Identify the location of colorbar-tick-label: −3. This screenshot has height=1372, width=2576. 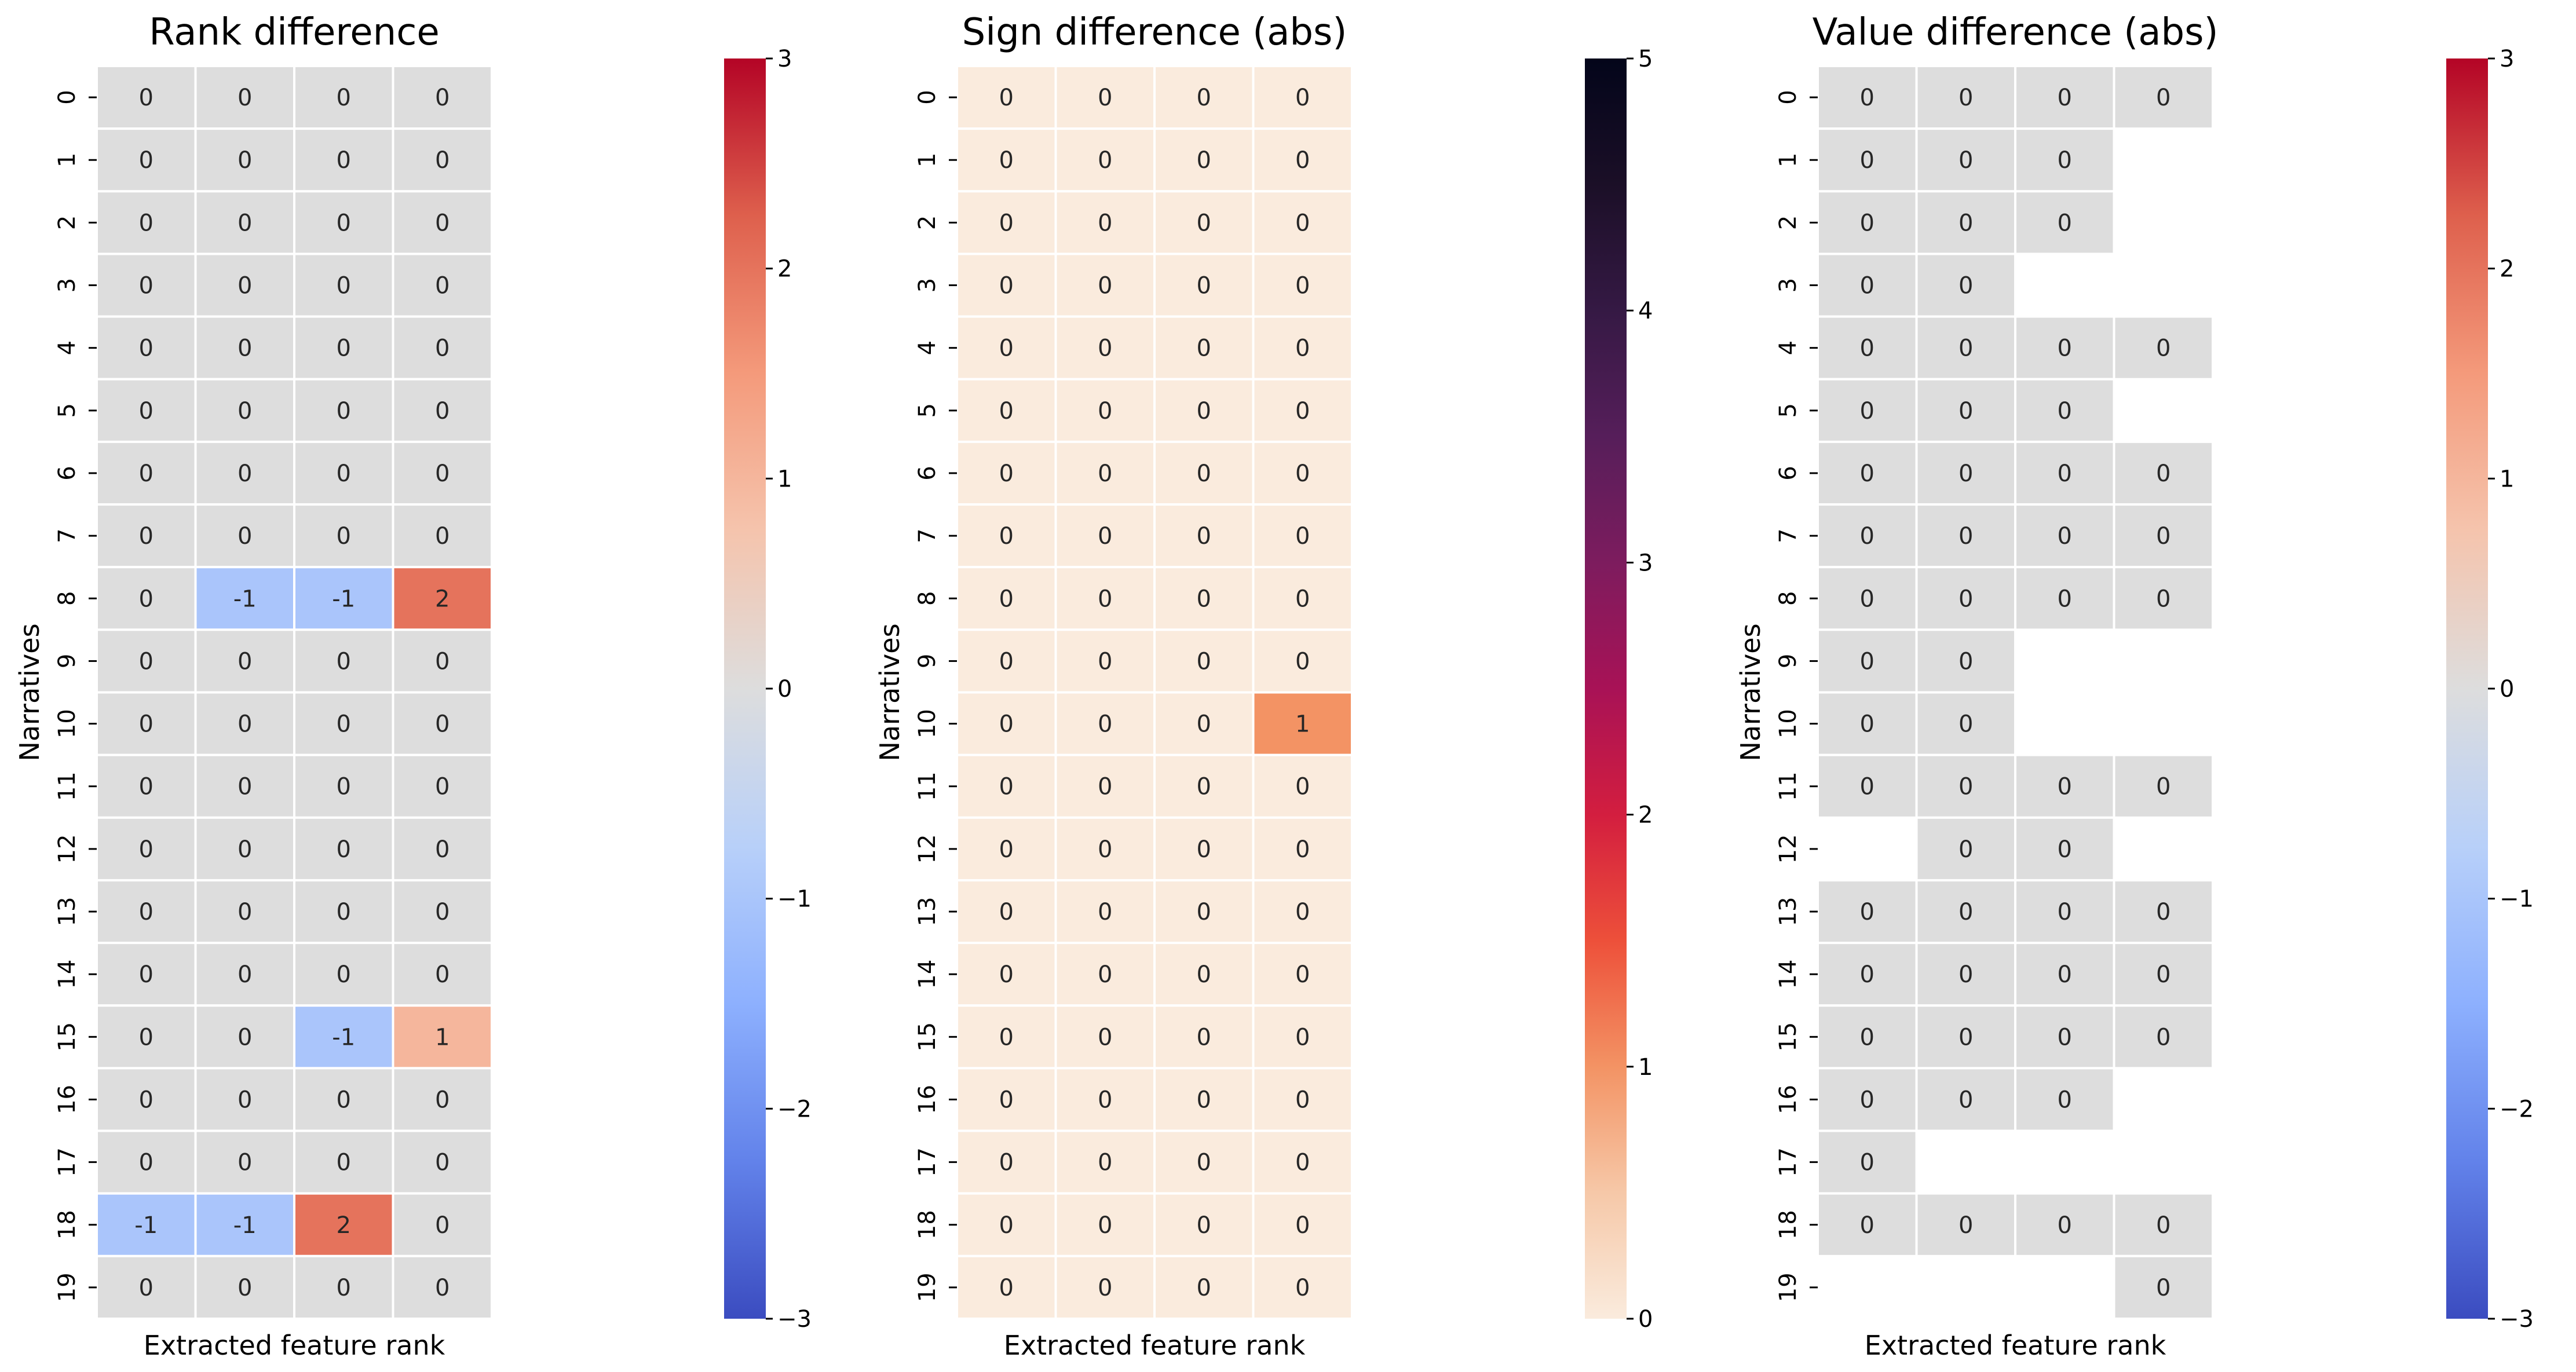
(2517, 1320).